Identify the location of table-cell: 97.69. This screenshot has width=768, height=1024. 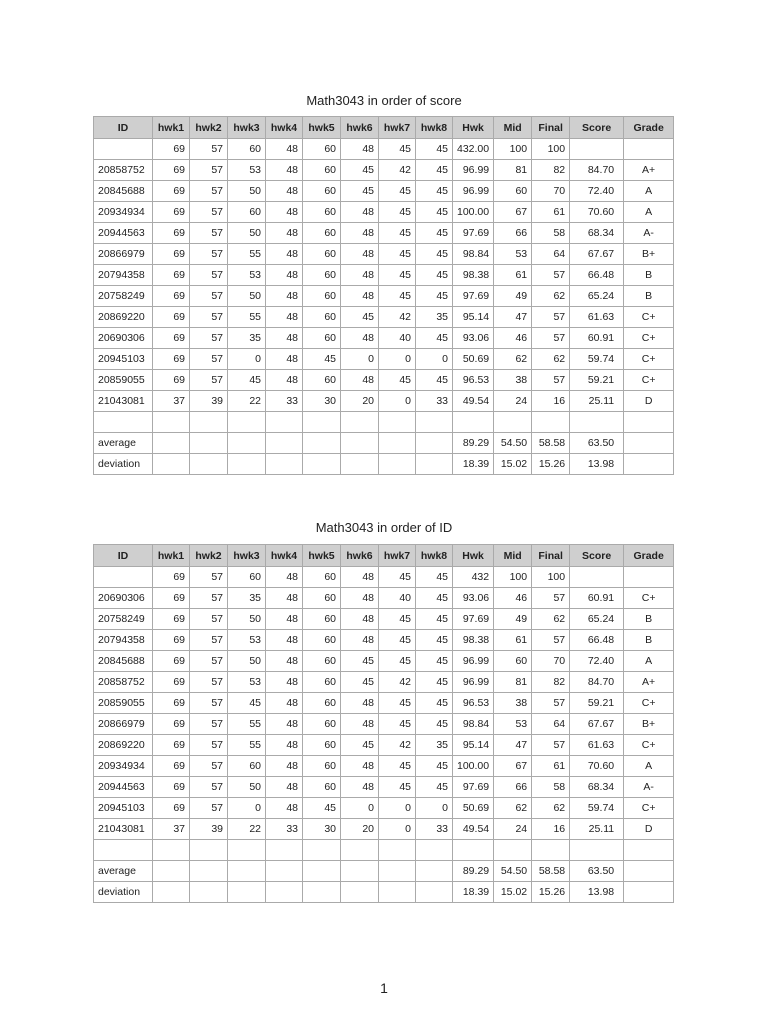
(473, 619).